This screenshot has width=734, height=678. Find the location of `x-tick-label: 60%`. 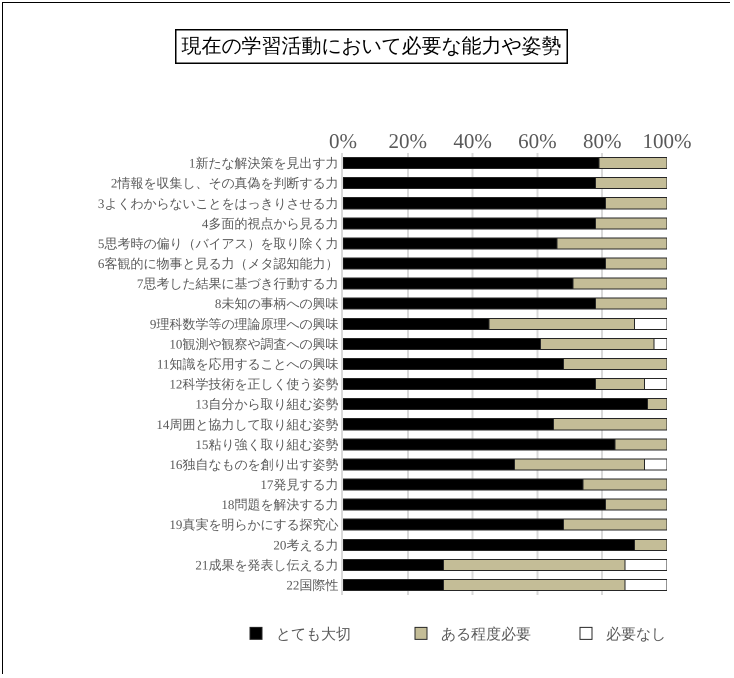

x-tick-label: 60% is located at coordinates (537, 140).